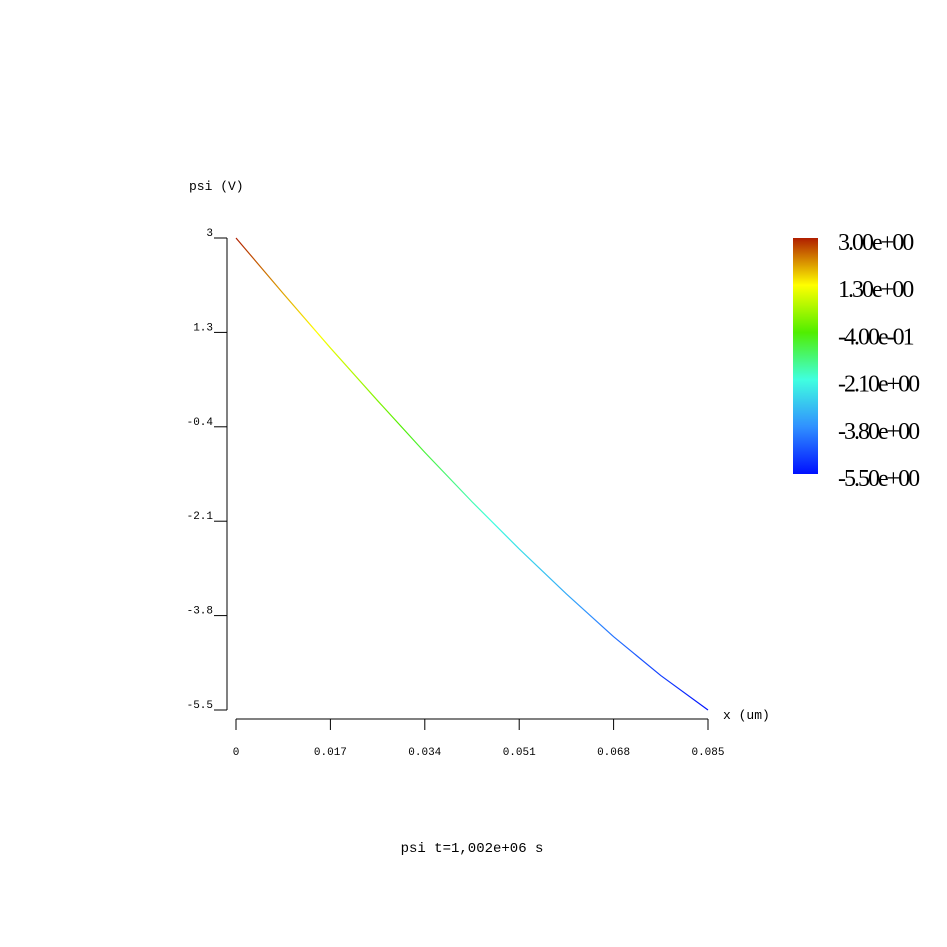  Describe the element at coordinates (707, 753) in the screenshot. I see `x-tick-label: 0.085` at that location.